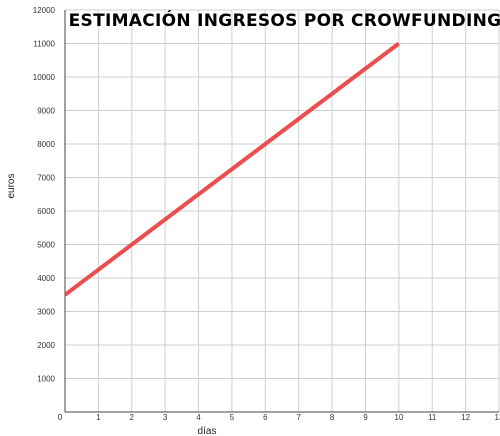  I want to click on x-tick-label: 3, so click(165, 417).